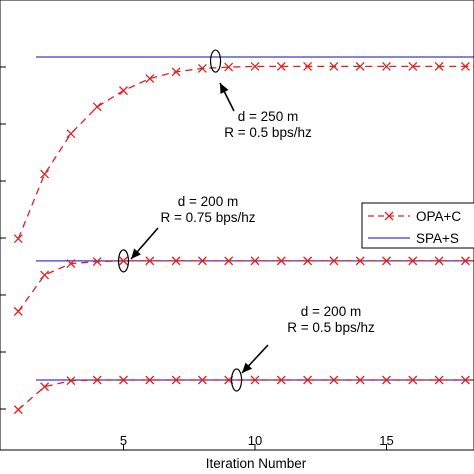 The width and height of the screenshot is (474, 474). What do you see at coordinates (236, 380) in the screenshot?
I see `annotation-3-ellipse` at bounding box center [236, 380].